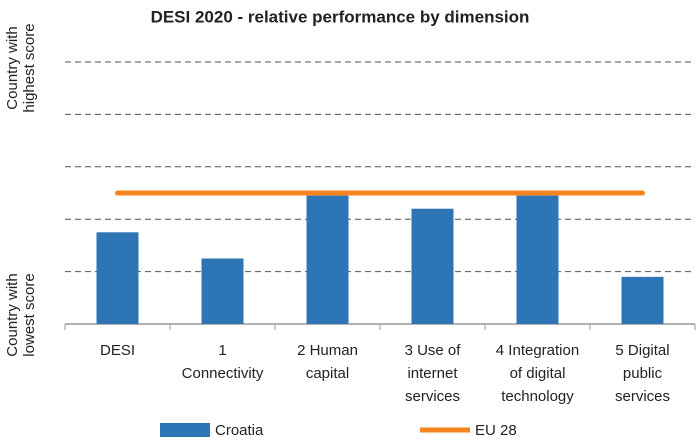  What do you see at coordinates (433, 350) in the screenshot?
I see `x-tick-label: 3 Use of` at bounding box center [433, 350].